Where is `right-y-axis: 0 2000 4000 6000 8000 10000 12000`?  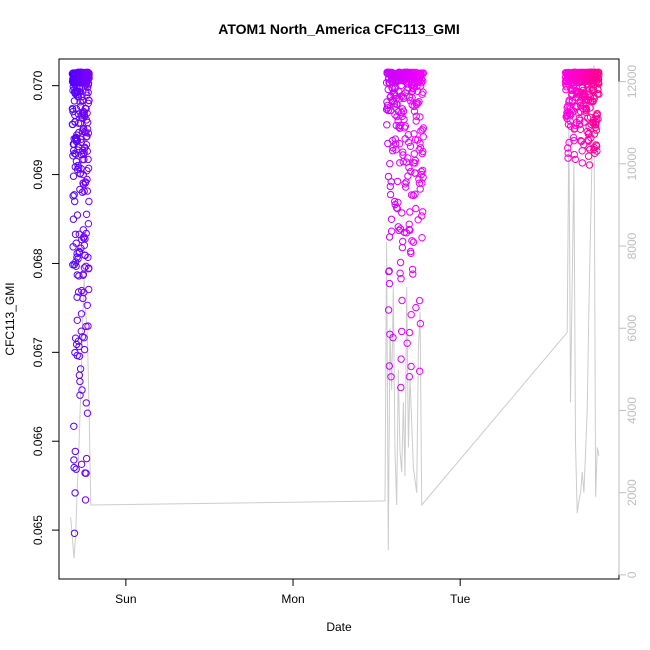 right-y-axis: 0 2000 4000 6000 8000 10000 12000 is located at coordinates (628, 321).